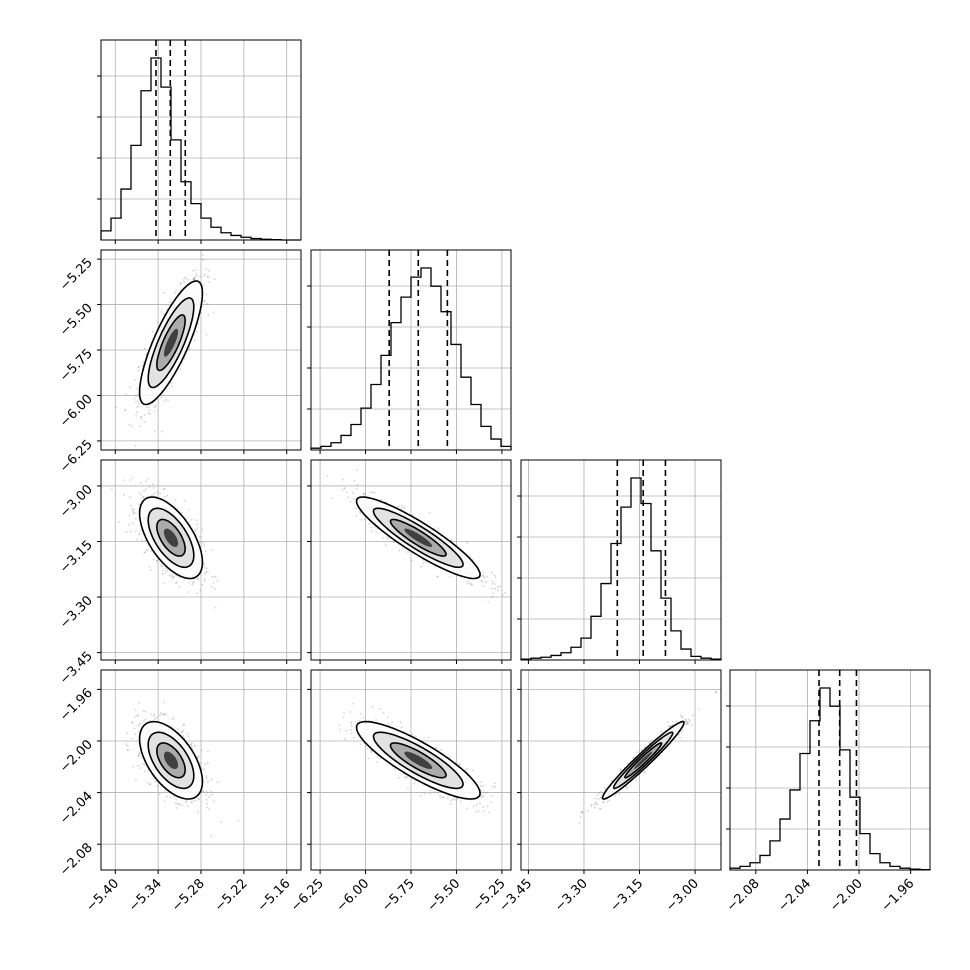 The height and width of the screenshot is (970, 970). What do you see at coordinates (621, 560) in the screenshot?
I see `panel-background` at bounding box center [621, 560].